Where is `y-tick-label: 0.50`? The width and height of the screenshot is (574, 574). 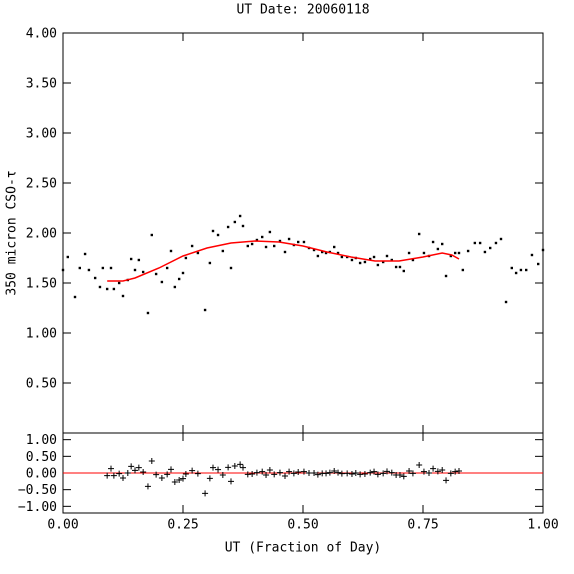 y-tick-label: 0.50 is located at coordinates (41, 384).